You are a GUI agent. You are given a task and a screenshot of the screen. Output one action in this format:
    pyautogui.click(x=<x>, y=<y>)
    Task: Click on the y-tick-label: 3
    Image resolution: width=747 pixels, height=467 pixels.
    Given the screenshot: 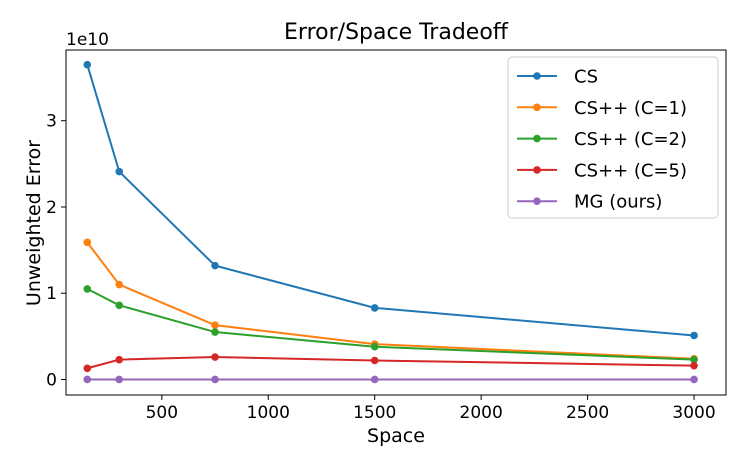 What is the action you would take?
    pyautogui.click(x=51, y=122)
    